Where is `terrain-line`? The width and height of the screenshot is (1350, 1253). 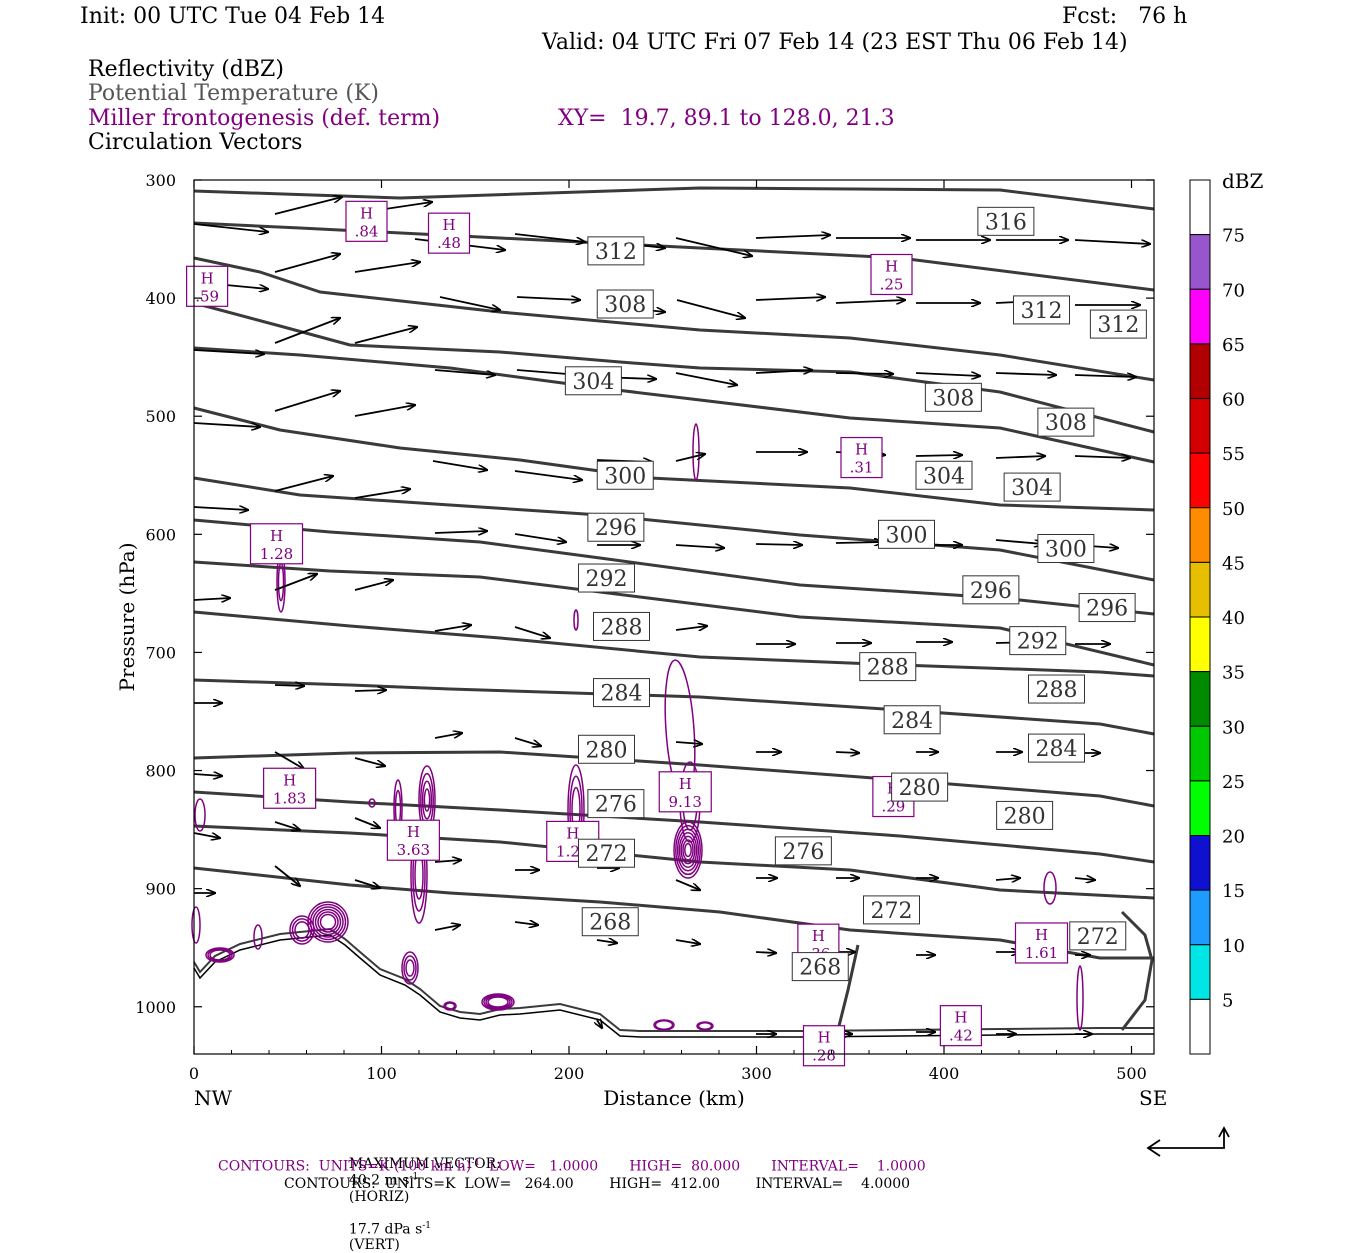
terrain-line is located at coordinates (673, 979).